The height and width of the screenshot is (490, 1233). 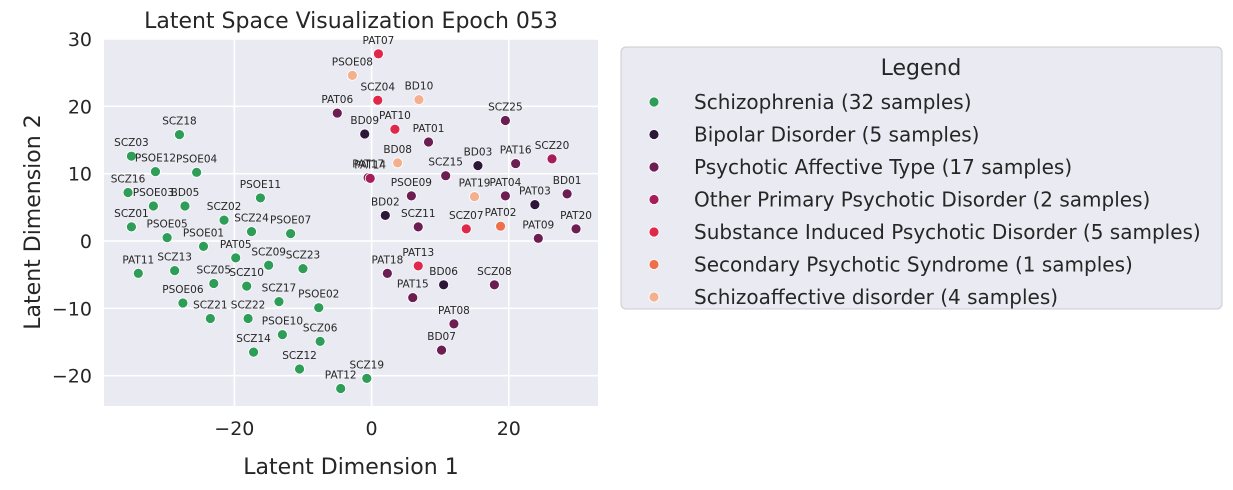 I want to click on point-label: SCZ01, so click(x=131, y=214).